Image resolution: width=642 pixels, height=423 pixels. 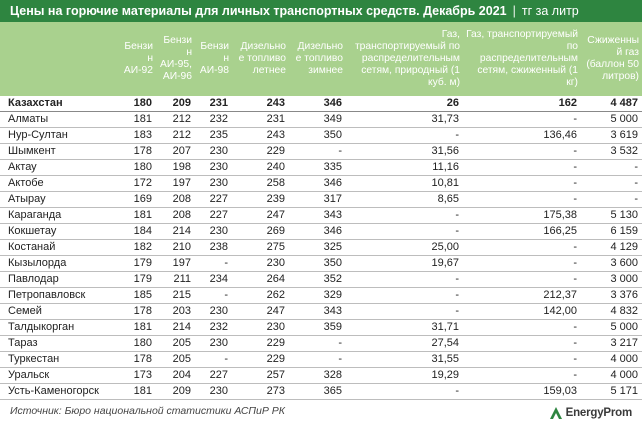 What do you see at coordinates (60, 120) in the screenshot?
I see `region-name-cell: Алматы` at bounding box center [60, 120].